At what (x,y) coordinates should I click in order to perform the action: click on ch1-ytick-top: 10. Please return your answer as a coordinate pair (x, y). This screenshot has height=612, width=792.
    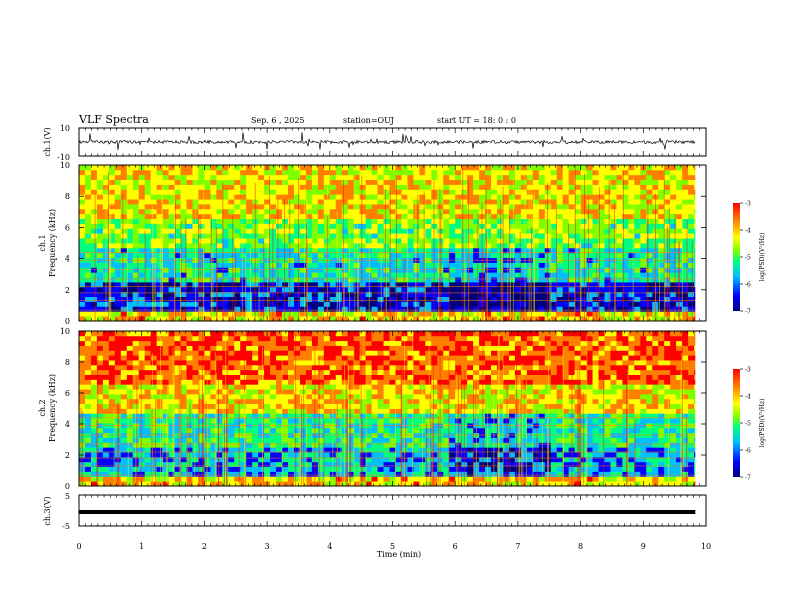
    Looking at the image, I should click on (65, 128).